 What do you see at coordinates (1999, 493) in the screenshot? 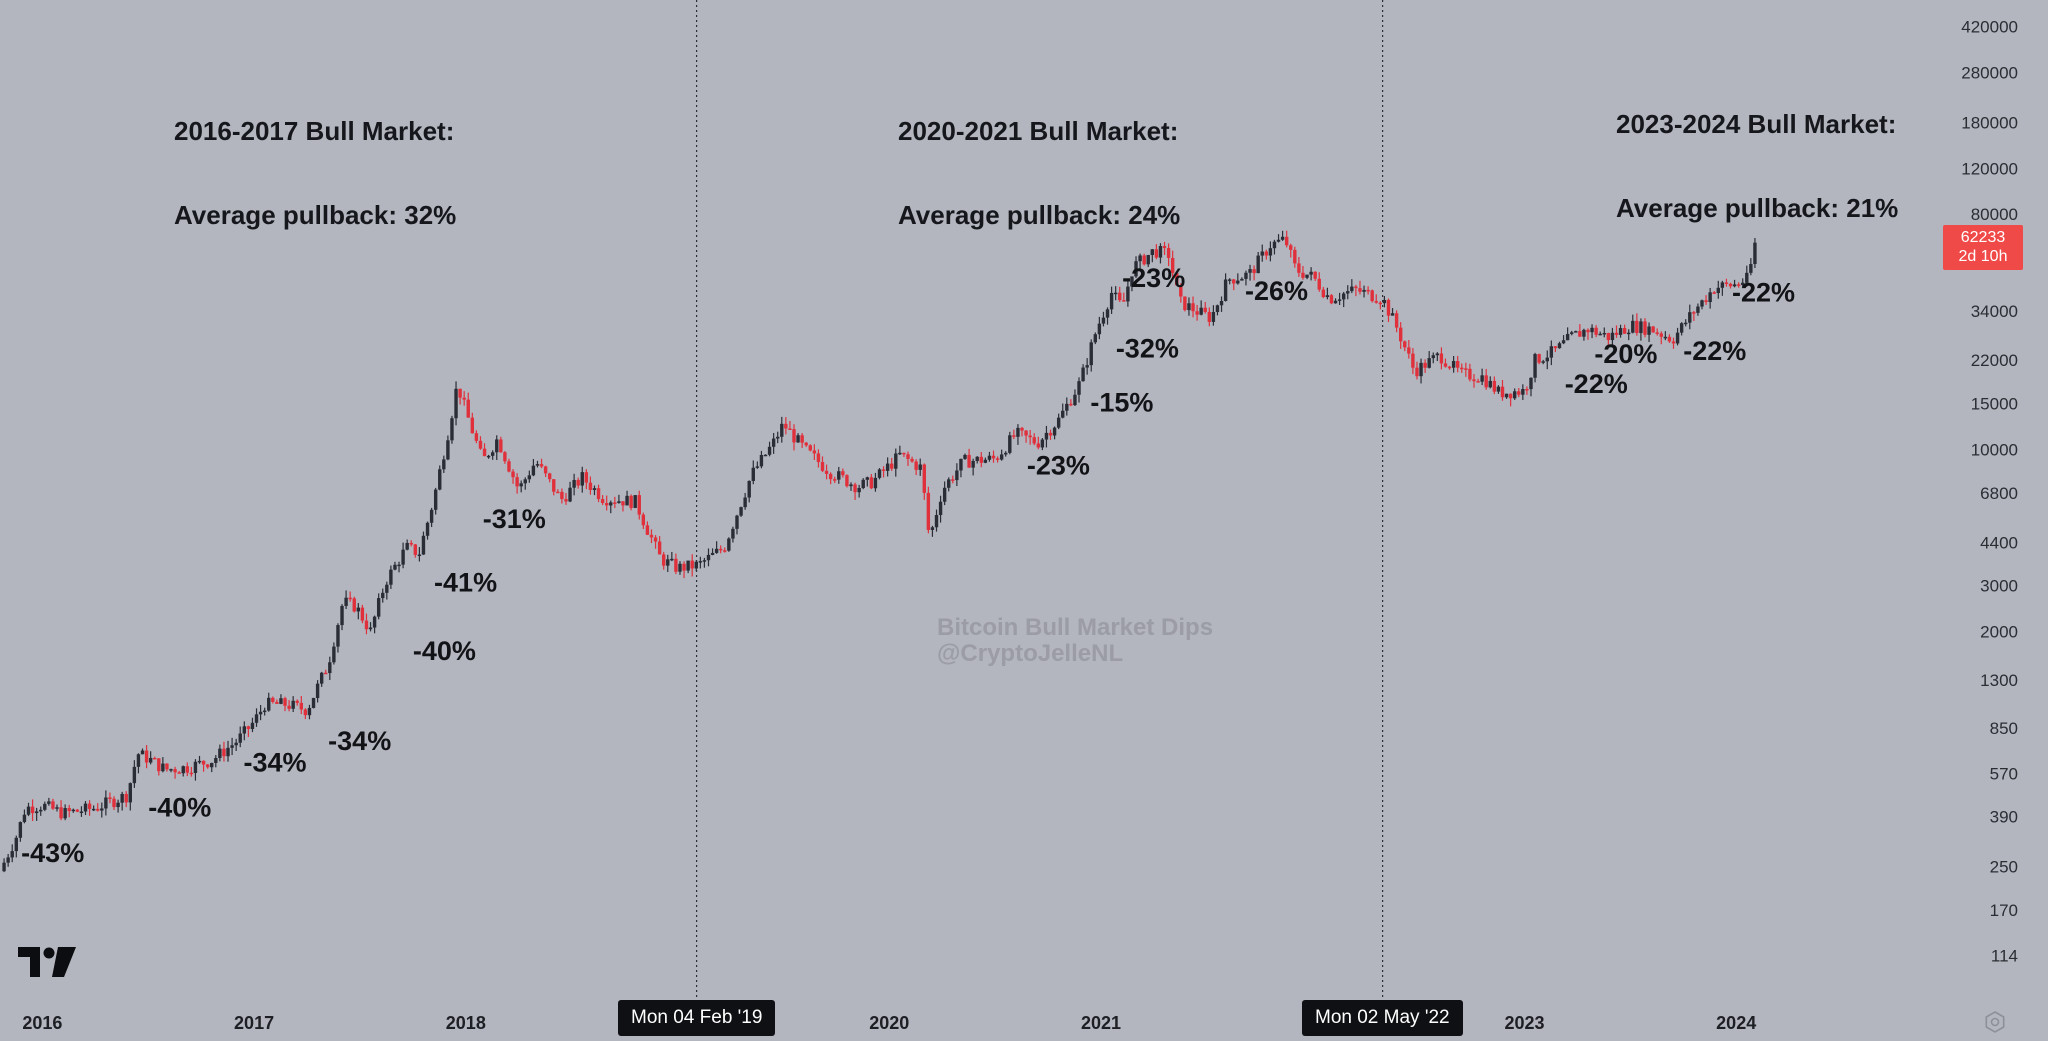
I see `price-axis-tick: 6800` at bounding box center [1999, 493].